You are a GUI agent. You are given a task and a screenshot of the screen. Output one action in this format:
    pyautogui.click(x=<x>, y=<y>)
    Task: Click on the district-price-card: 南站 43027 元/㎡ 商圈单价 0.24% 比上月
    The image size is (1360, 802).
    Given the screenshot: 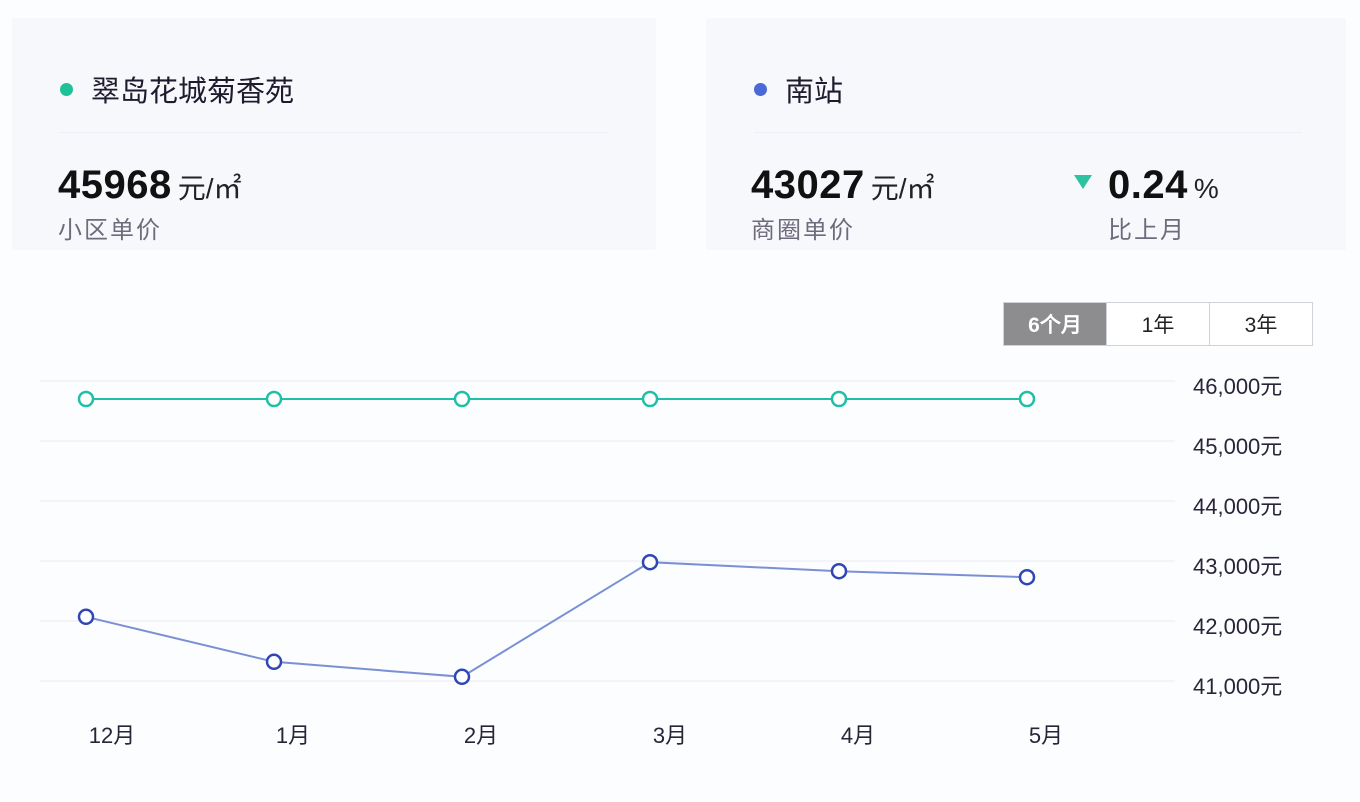 What is the action you would take?
    pyautogui.click(x=1026, y=134)
    